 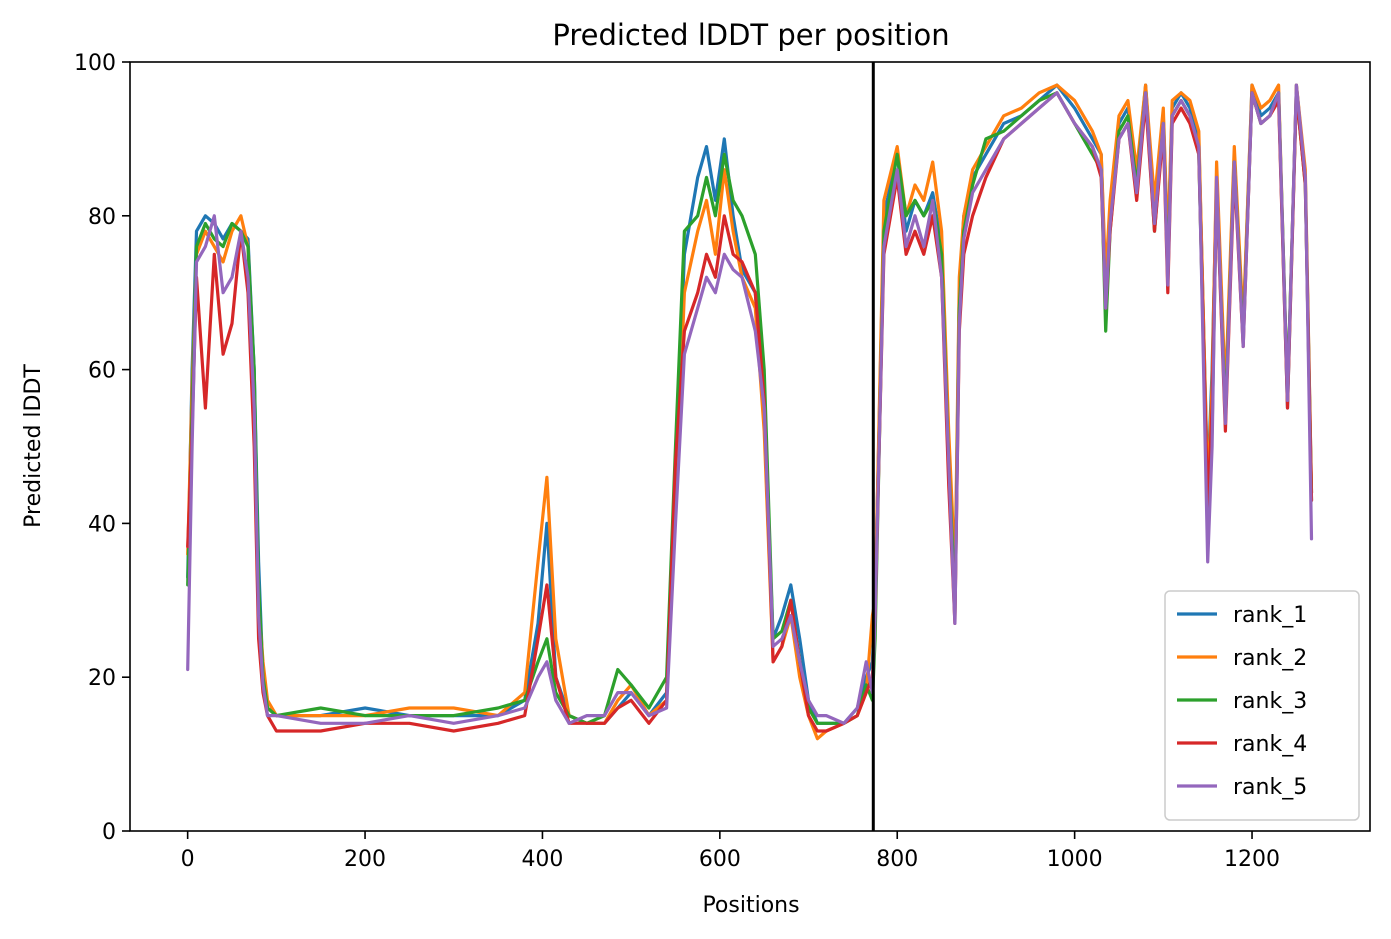 What do you see at coordinates (95, 63) in the screenshot?
I see `y-tick-label: 100` at bounding box center [95, 63].